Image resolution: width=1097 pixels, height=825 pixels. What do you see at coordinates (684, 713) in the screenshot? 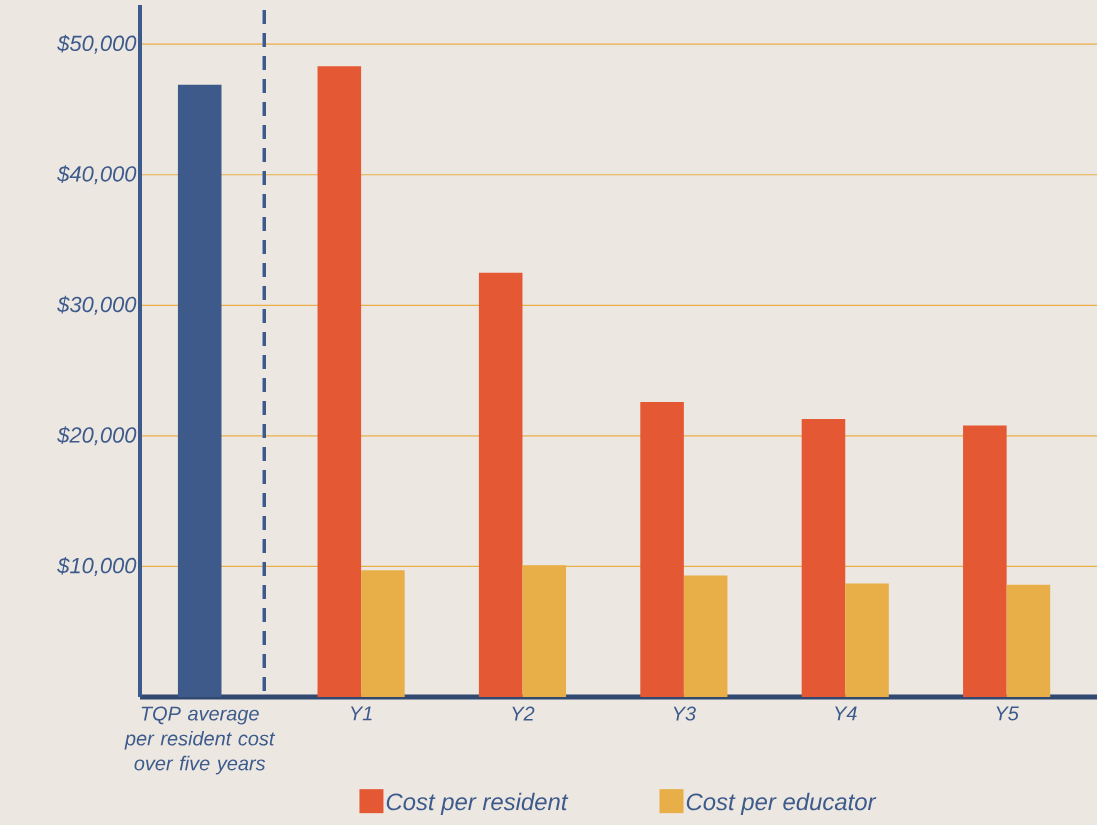
I see `x-tick-label: Y3` at bounding box center [684, 713].